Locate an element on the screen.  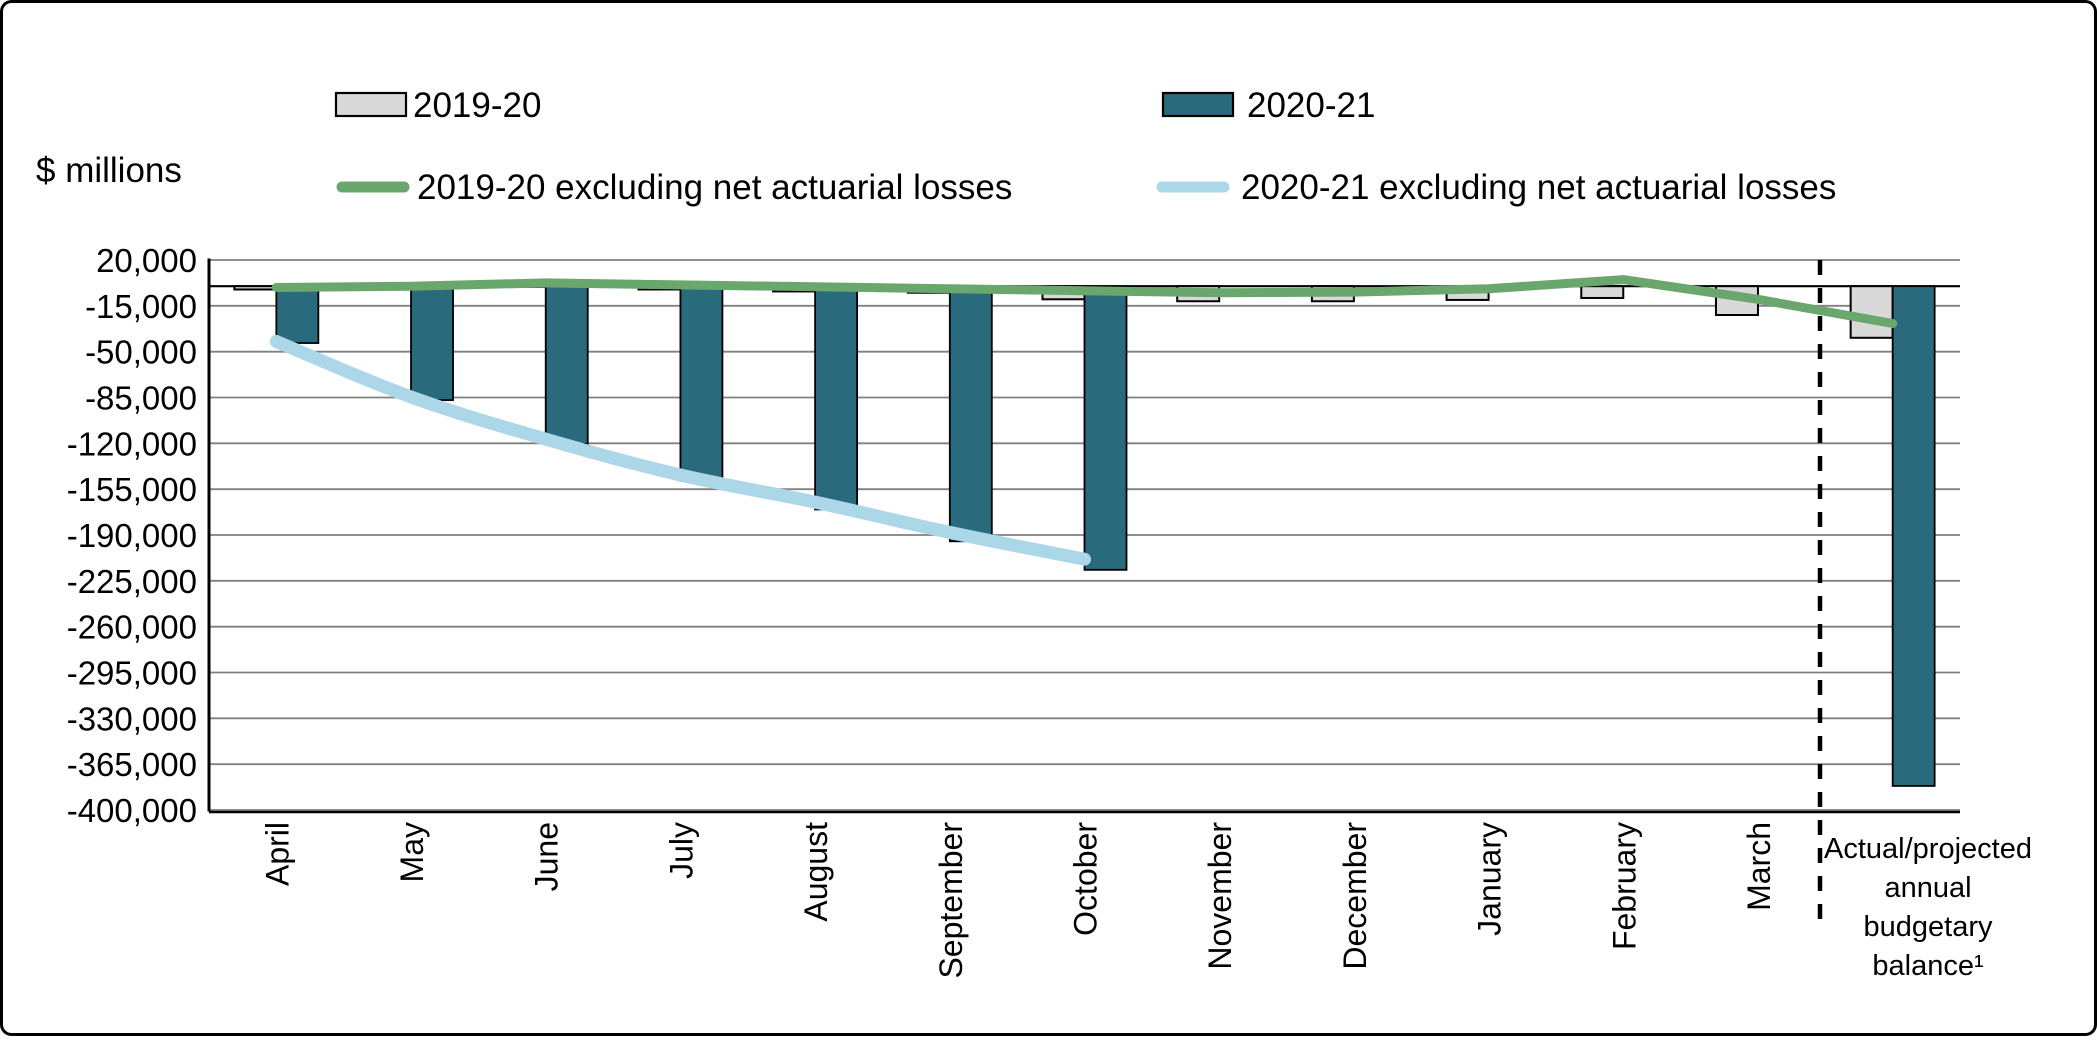
bar-2020-21-may is located at coordinates (432, 343).